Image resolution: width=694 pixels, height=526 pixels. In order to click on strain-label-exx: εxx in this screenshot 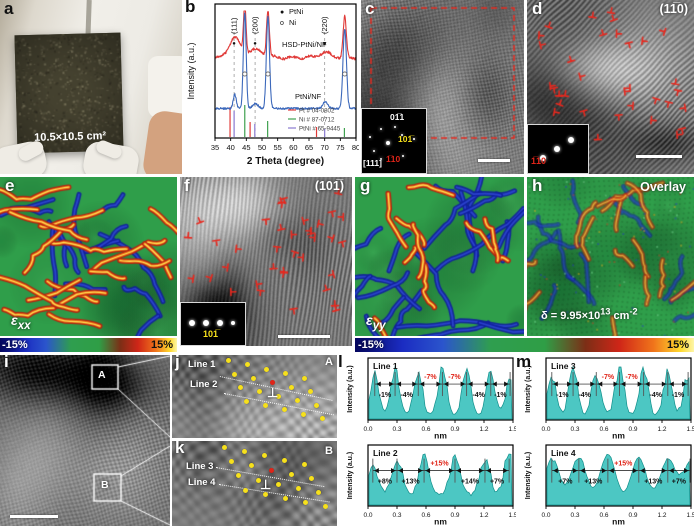, I will do `click(21, 321)`.